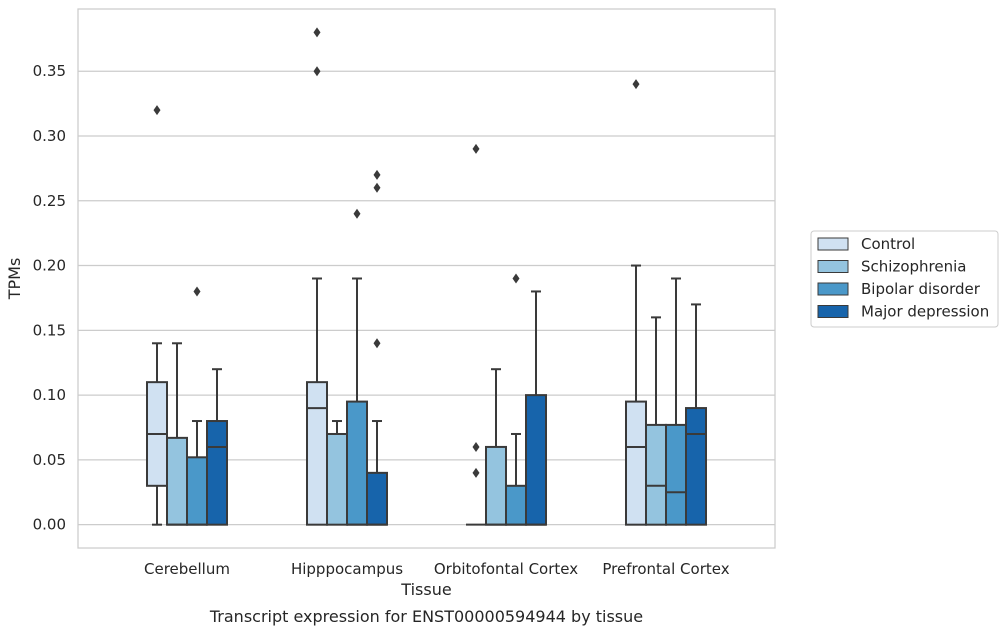 The height and width of the screenshot is (634, 1007). Describe the element at coordinates (913, 267) in the screenshot. I see `legend-label: Schizophrenia` at that location.